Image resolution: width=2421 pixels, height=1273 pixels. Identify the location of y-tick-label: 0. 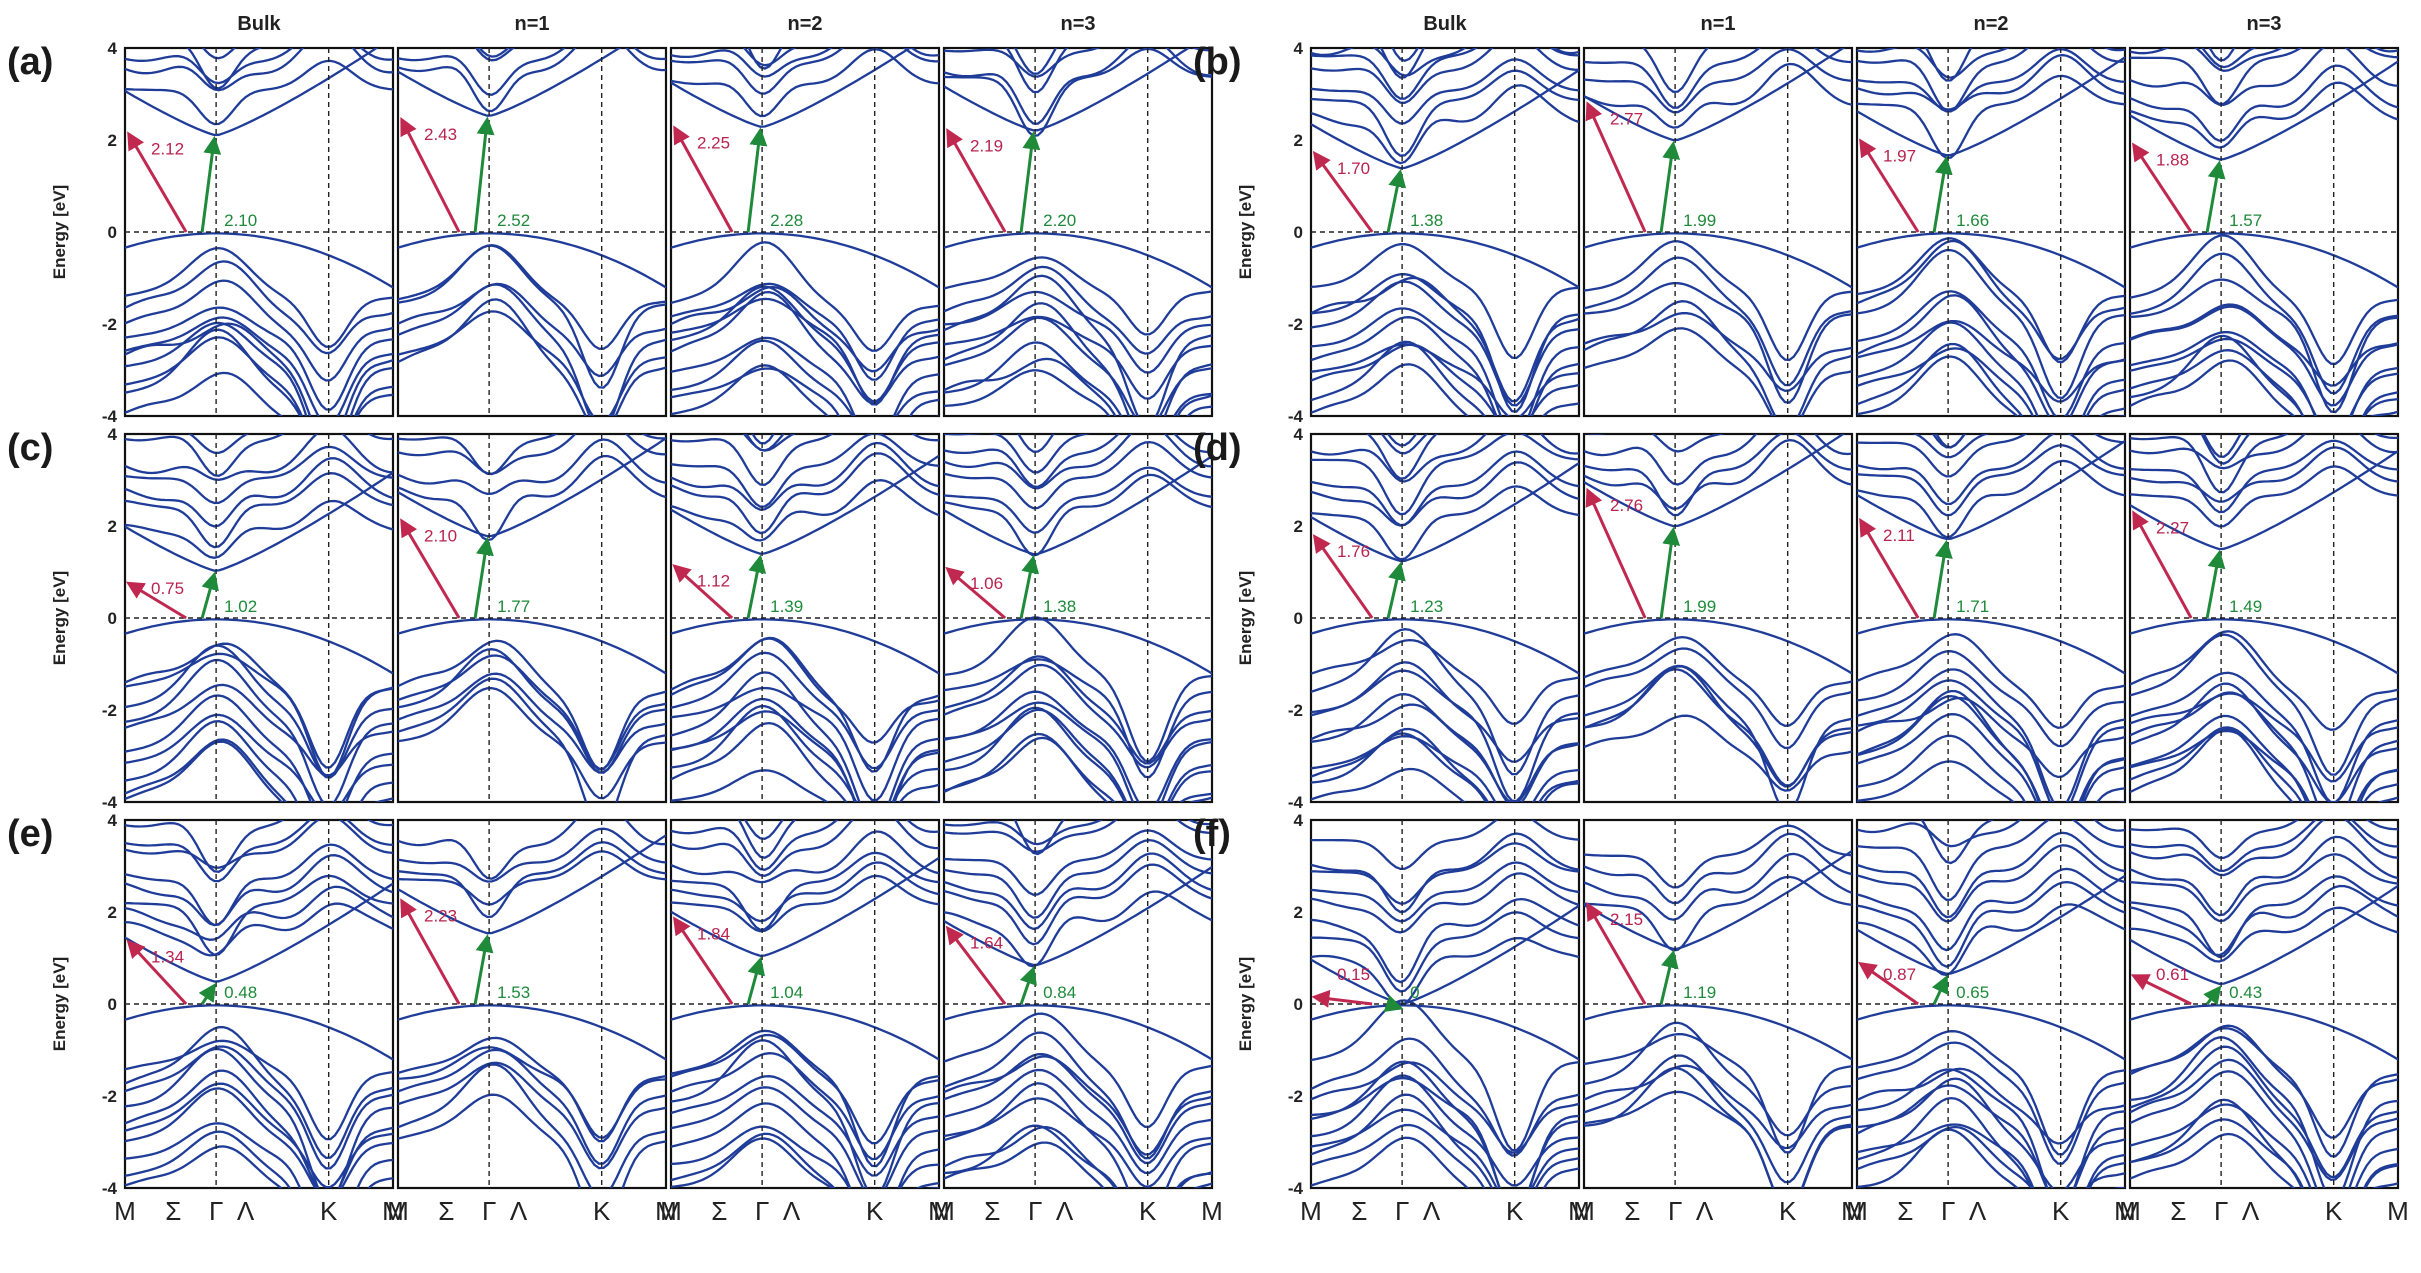
(112, 232).